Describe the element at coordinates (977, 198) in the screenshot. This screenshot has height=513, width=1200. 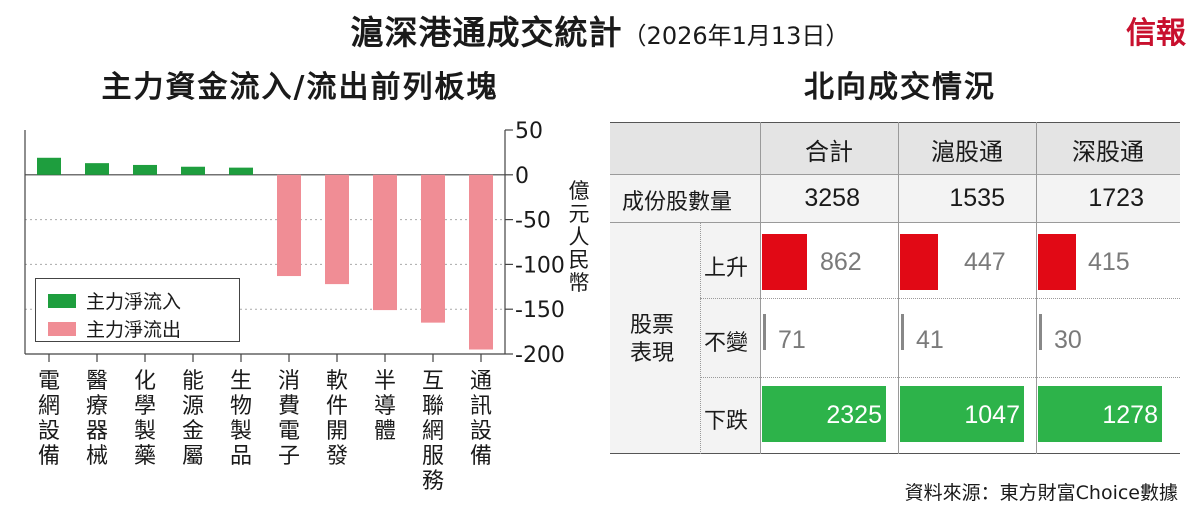
I see `count-shanghai: 1535` at that location.